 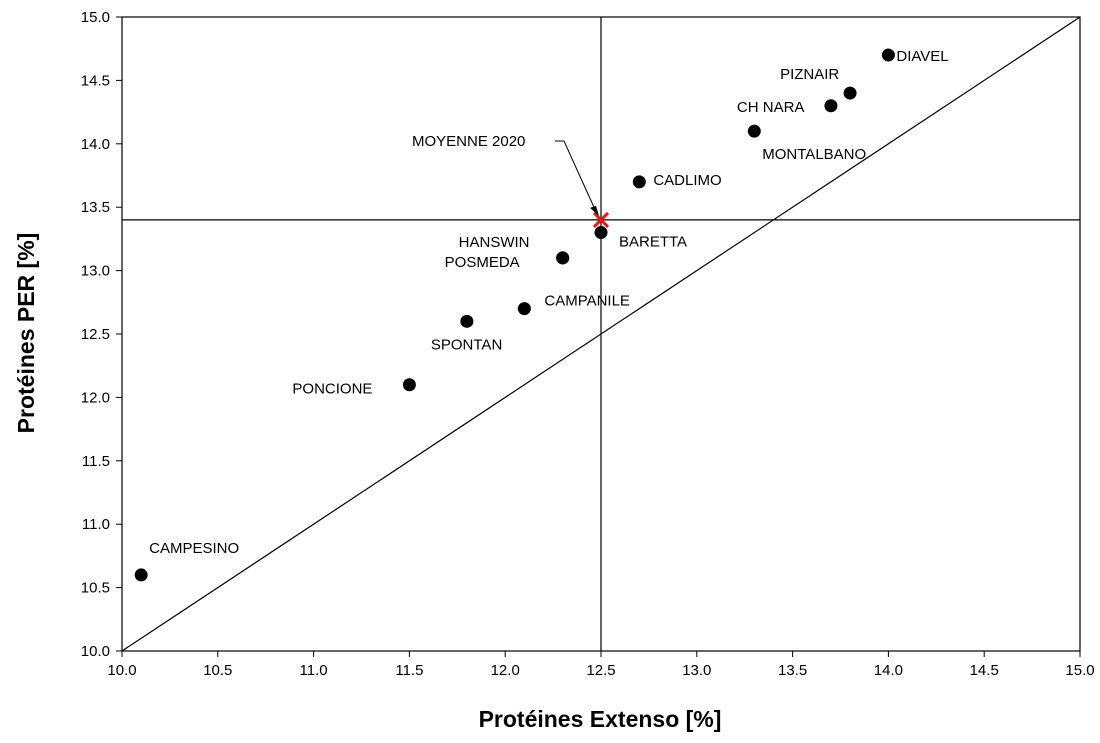 What do you see at coordinates (809, 74) in the screenshot?
I see `point-label: PIZNAIR` at bounding box center [809, 74].